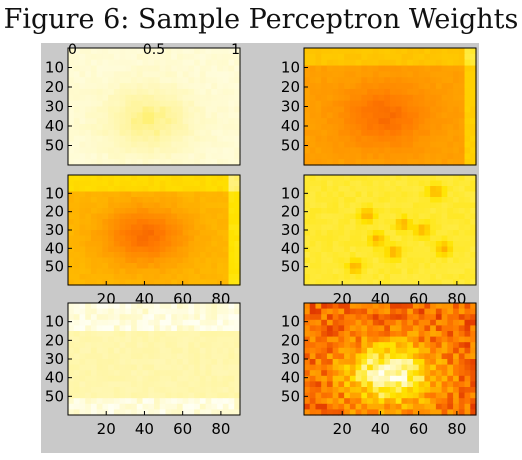  What do you see at coordinates (290, 68) in the screenshot?
I see `y-tick-label: 10` at bounding box center [290, 68].